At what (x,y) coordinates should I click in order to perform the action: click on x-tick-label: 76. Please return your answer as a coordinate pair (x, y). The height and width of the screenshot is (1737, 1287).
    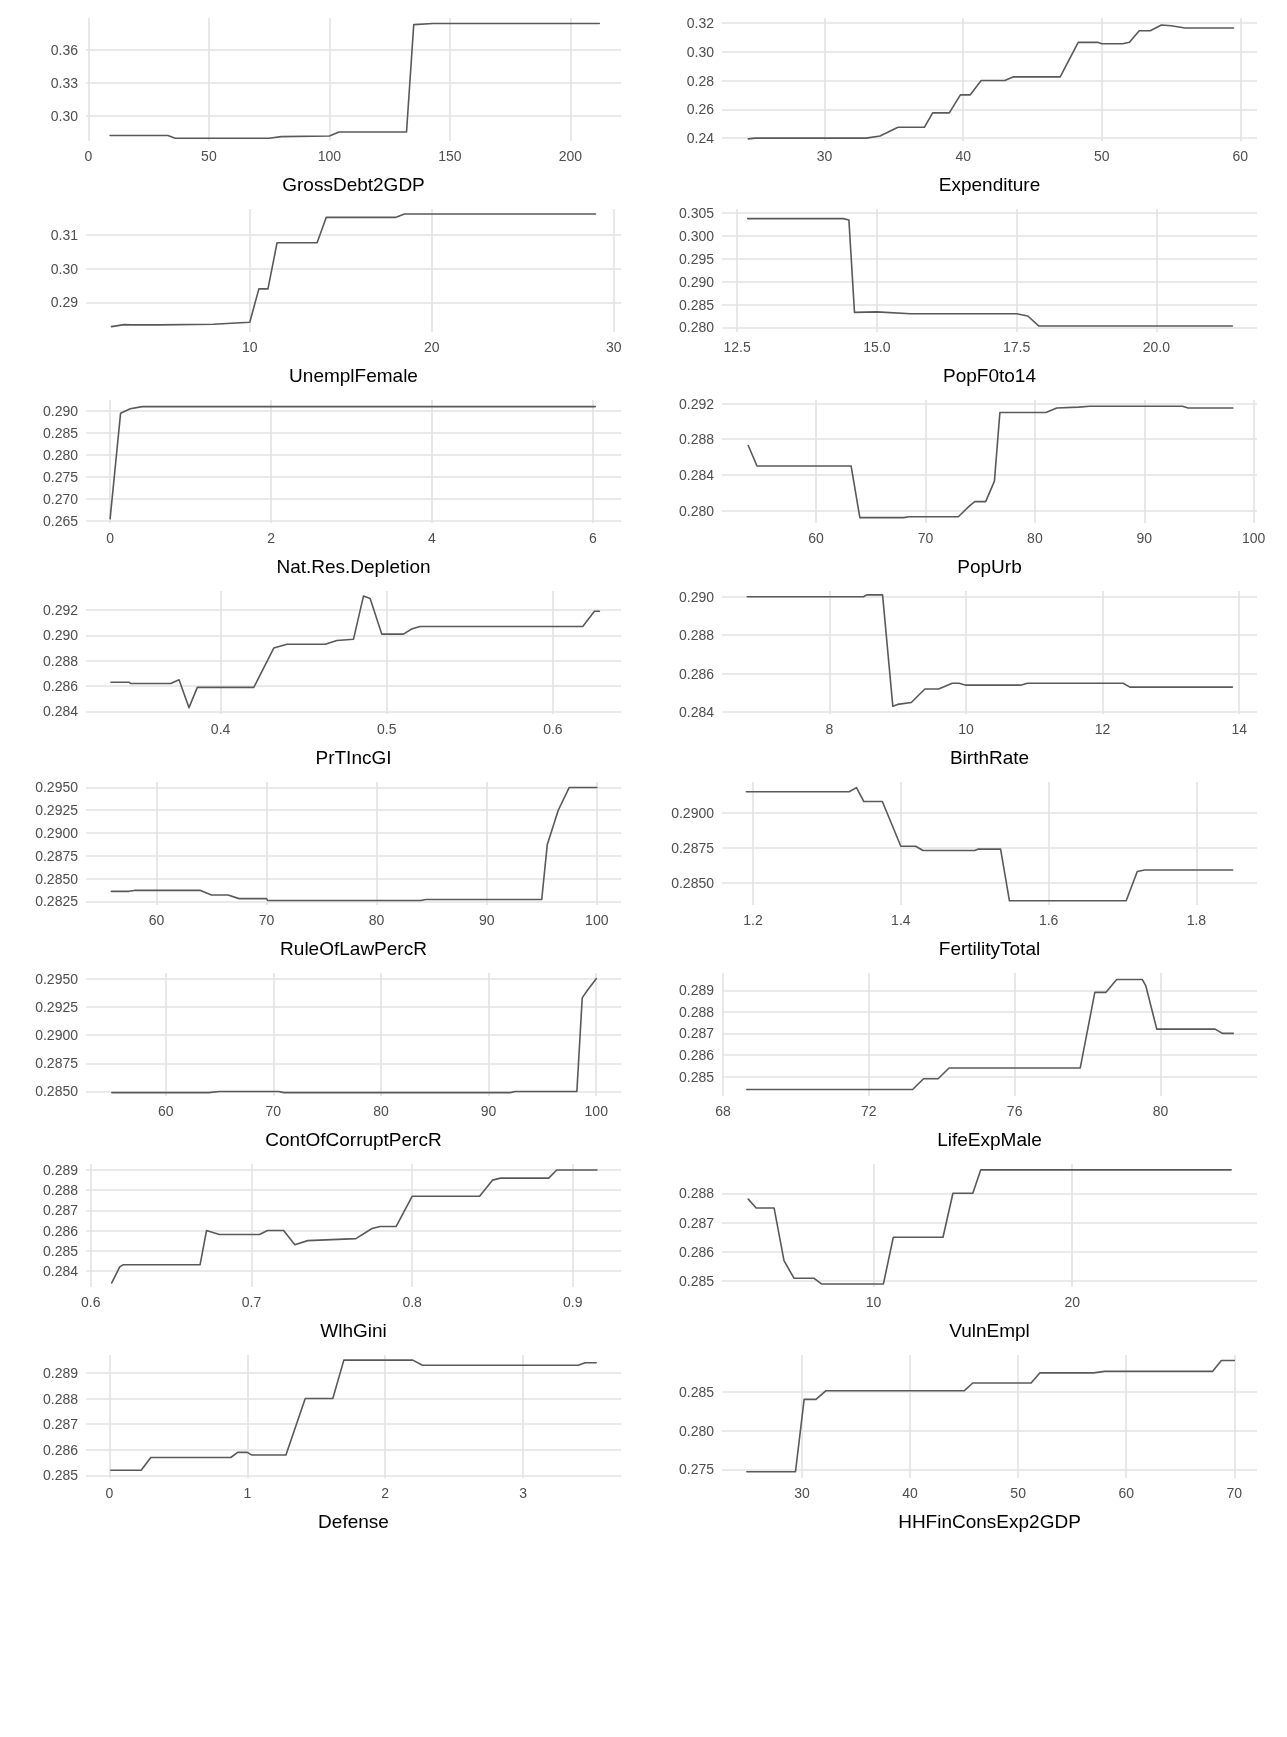
    Looking at the image, I should click on (1014, 1111).